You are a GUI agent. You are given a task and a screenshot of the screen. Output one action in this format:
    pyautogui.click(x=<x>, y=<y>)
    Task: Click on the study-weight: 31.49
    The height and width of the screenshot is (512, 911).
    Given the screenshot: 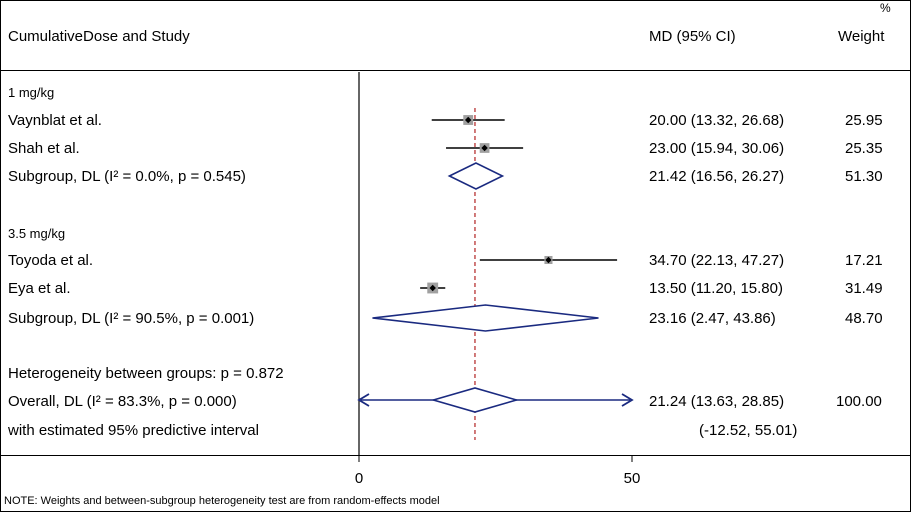 What is the action you would take?
    pyautogui.click(x=864, y=288)
    